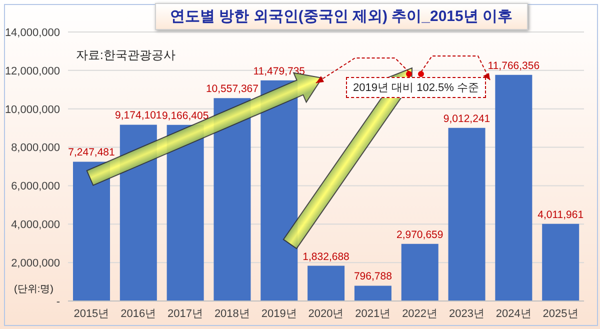 Image resolution: width=600 pixels, height=329 pixels. Describe the element at coordinates (32, 32) in the screenshot. I see `y-tick-label: 14,000,000` at that location.